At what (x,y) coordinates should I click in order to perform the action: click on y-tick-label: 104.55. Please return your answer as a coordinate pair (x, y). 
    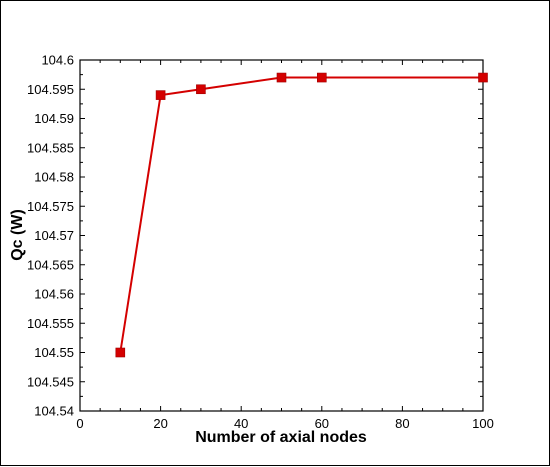
    Looking at the image, I should click on (54, 352).